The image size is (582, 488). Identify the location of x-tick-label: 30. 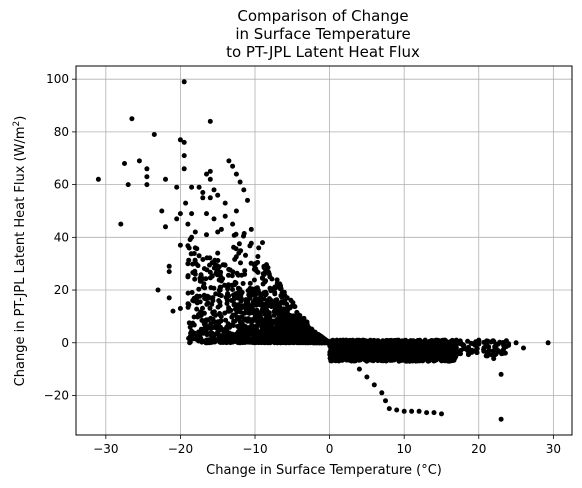
(553, 449).